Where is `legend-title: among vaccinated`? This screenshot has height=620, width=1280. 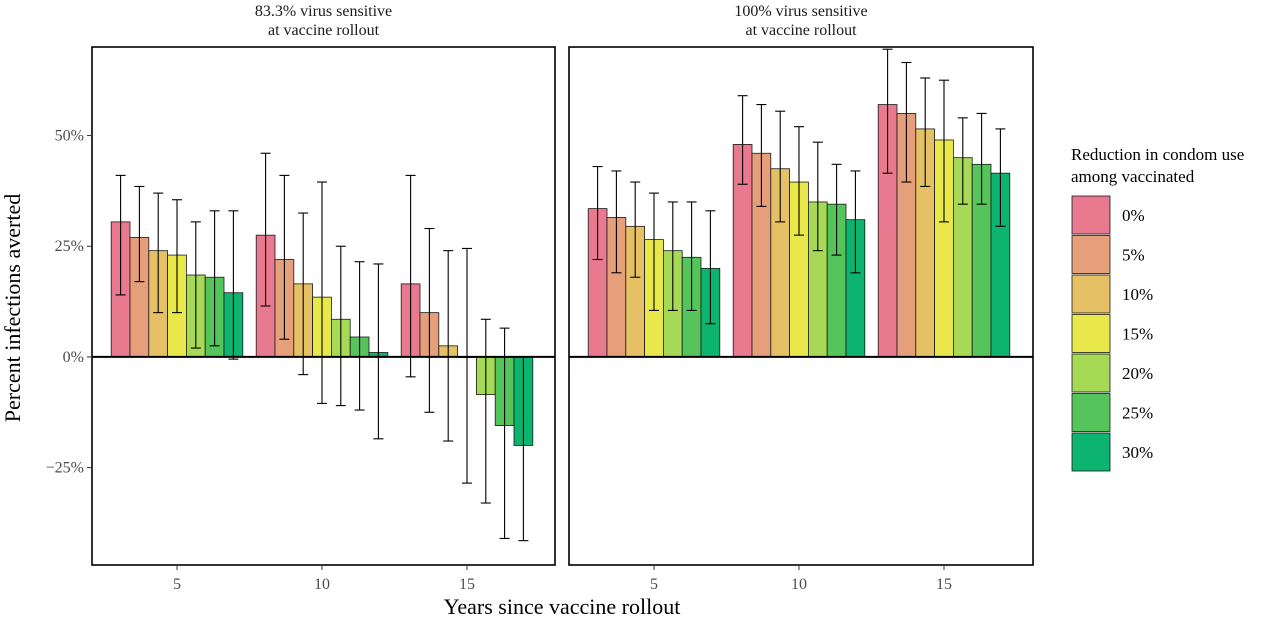
legend-title: among vaccinated is located at coordinates (1133, 176).